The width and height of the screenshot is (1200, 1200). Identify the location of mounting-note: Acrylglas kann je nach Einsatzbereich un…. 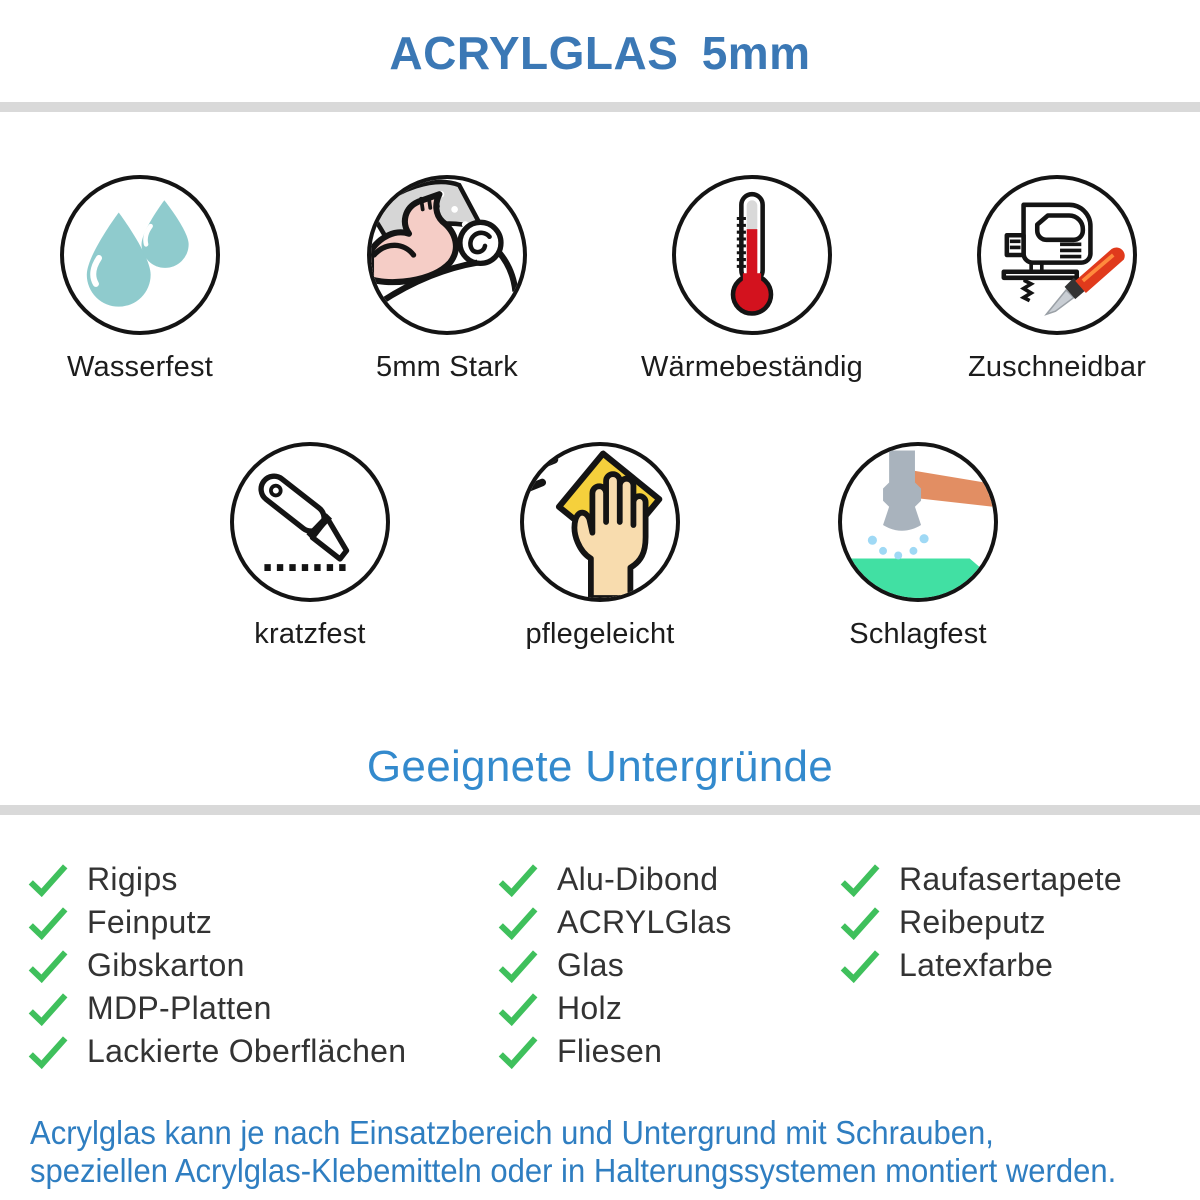
(573, 1152).